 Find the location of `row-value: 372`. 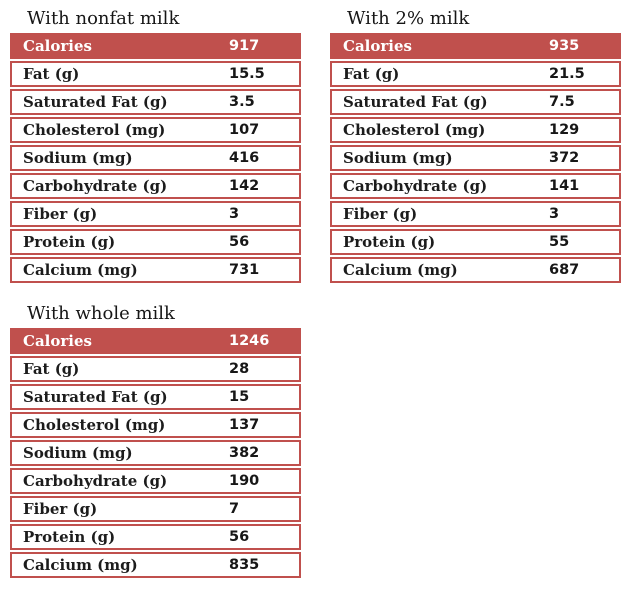

row-value: 372 is located at coordinates (564, 158).